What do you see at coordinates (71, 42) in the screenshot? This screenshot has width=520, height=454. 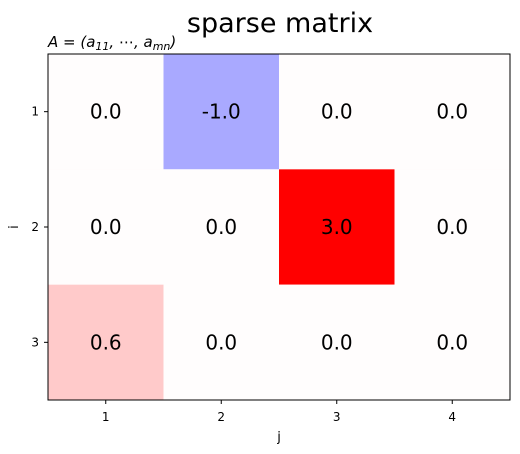 I see `subtitle-prefix: A = (a` at bounding box center [71, 42].